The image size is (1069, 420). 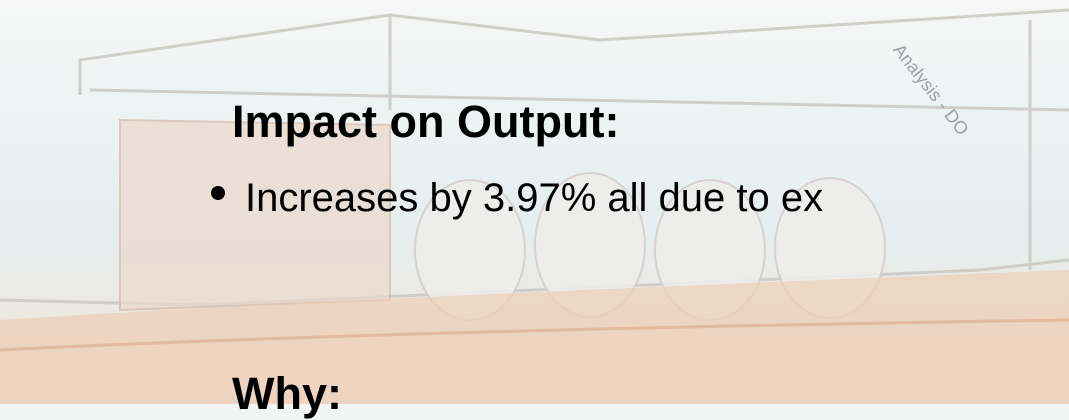 I want to click on bullet-dot, so click(x=218, y=193).